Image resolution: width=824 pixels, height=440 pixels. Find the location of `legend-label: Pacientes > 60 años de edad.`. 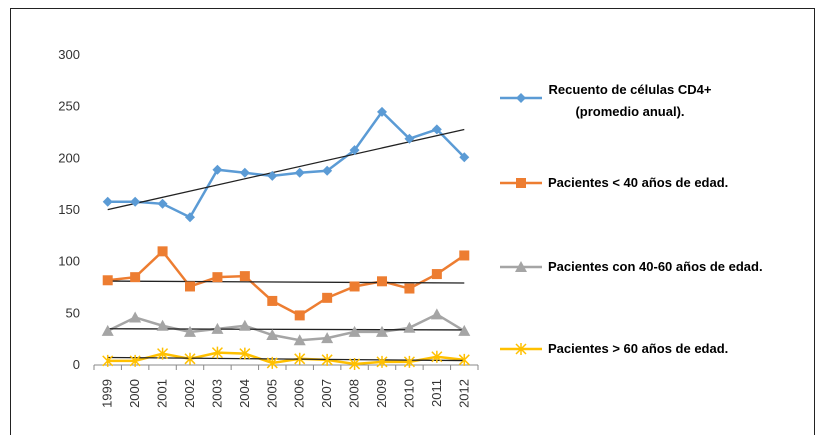

legend-label: Pacientes > 60 años de edad. is located at coordinates (638, 348).